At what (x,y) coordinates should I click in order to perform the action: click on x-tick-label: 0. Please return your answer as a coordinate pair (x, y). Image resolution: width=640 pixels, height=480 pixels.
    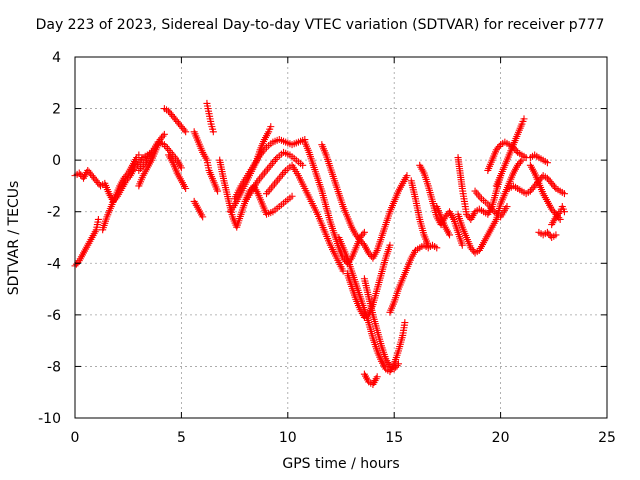
    Looking at the image, I should click on (75, 438).